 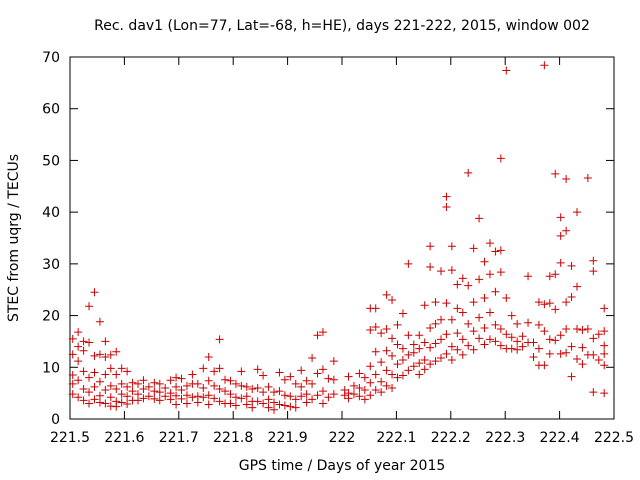 What do you see at coordinates (51, 368) in the screenshot?
I see `y-tick-label: 10` at bounding box center [51, 368].